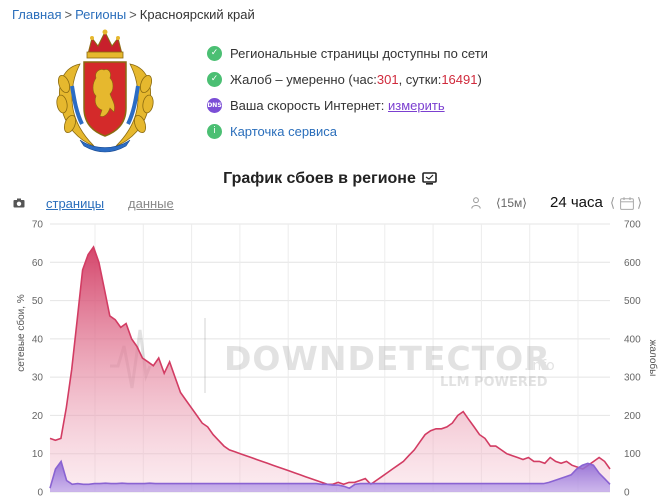 This screenshot has height=498, width=660. I want to click on watermark-text: DOWNDETECTOR, so click(387, 358).